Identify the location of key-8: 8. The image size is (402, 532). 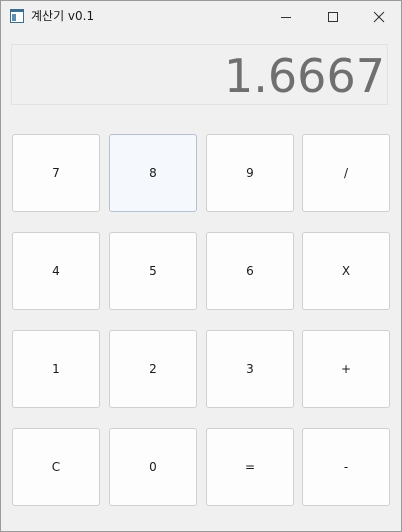
(153, 173).